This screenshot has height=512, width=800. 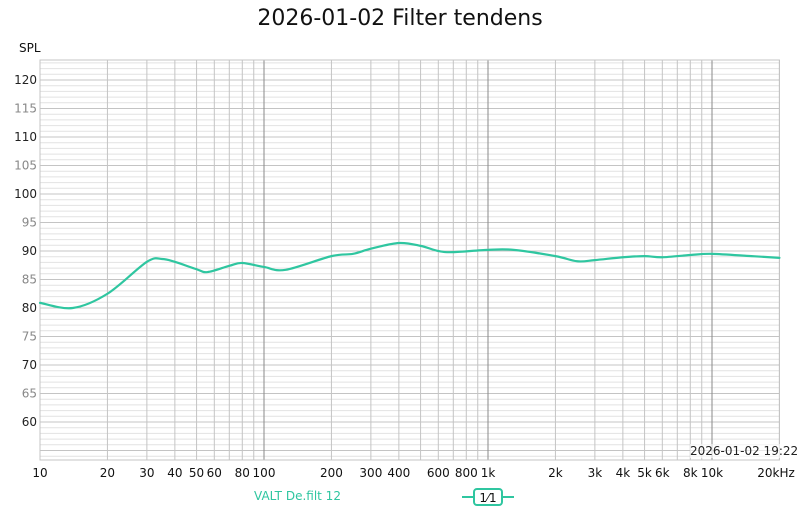 What do you see at coordinates (29, 337) in the screenshot?
I see `y-tick-label: 75` at bounding box center [29, 337].